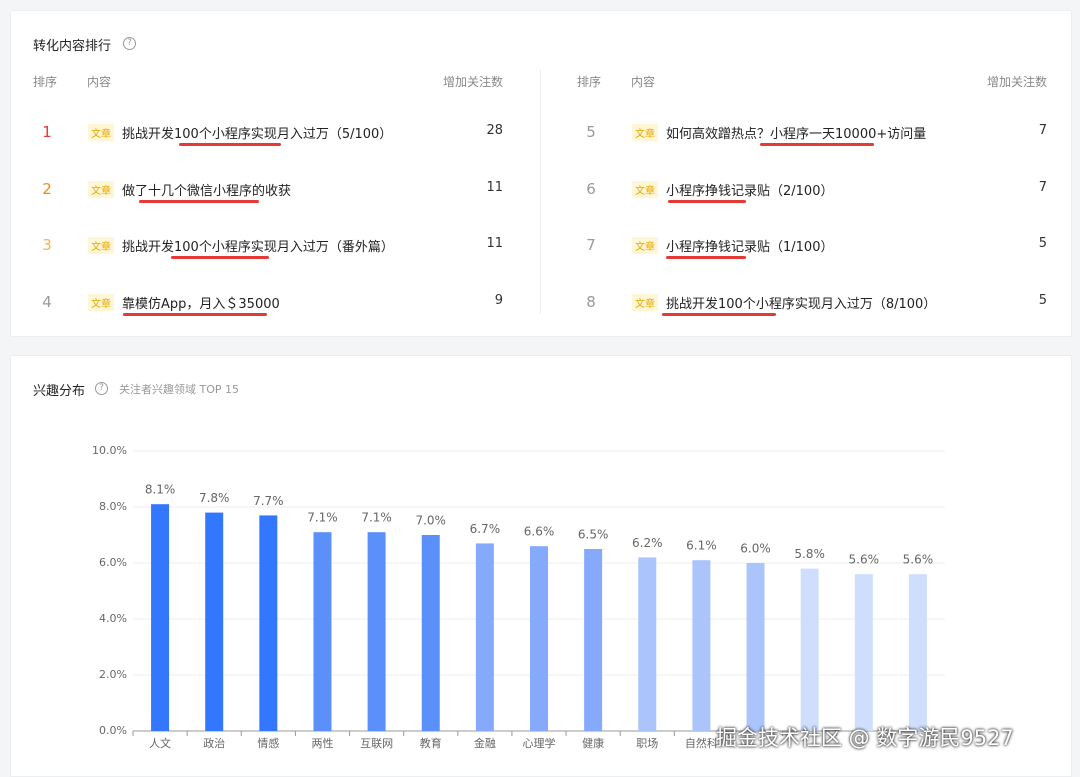 The height and width of the screenshot is (777, 1080). What do you see at coordinates (647, 543) in the screenshot?
I see `value-label: 6.2%` at bounding box center [647, 543].